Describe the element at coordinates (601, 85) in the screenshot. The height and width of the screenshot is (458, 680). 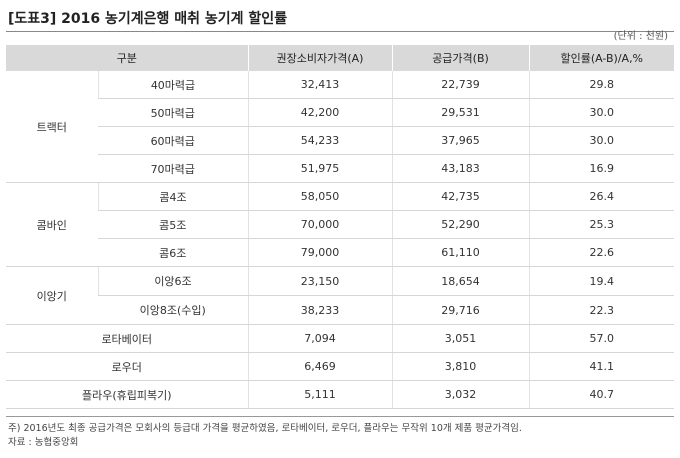
I see `discount-rate: 29.8` at that location.